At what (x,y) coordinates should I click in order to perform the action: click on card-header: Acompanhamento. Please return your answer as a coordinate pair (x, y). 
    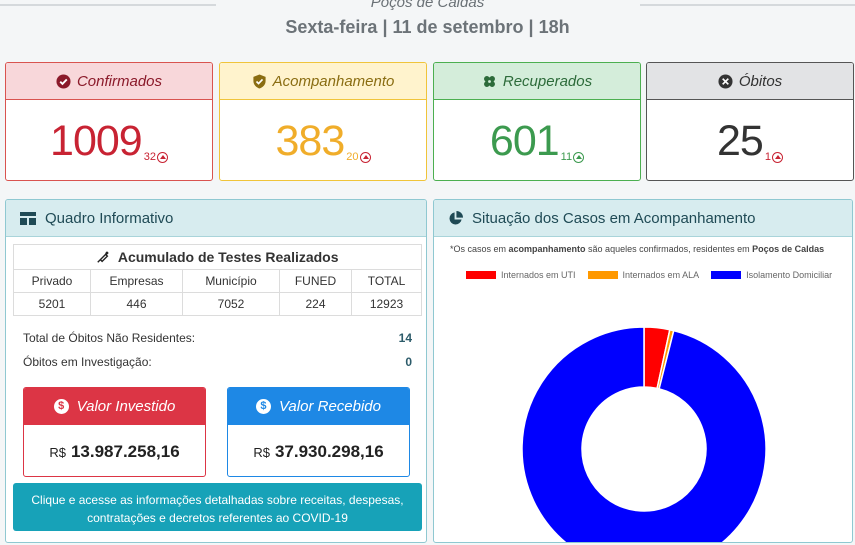
    Looking at the image, I should click on (323, 81).